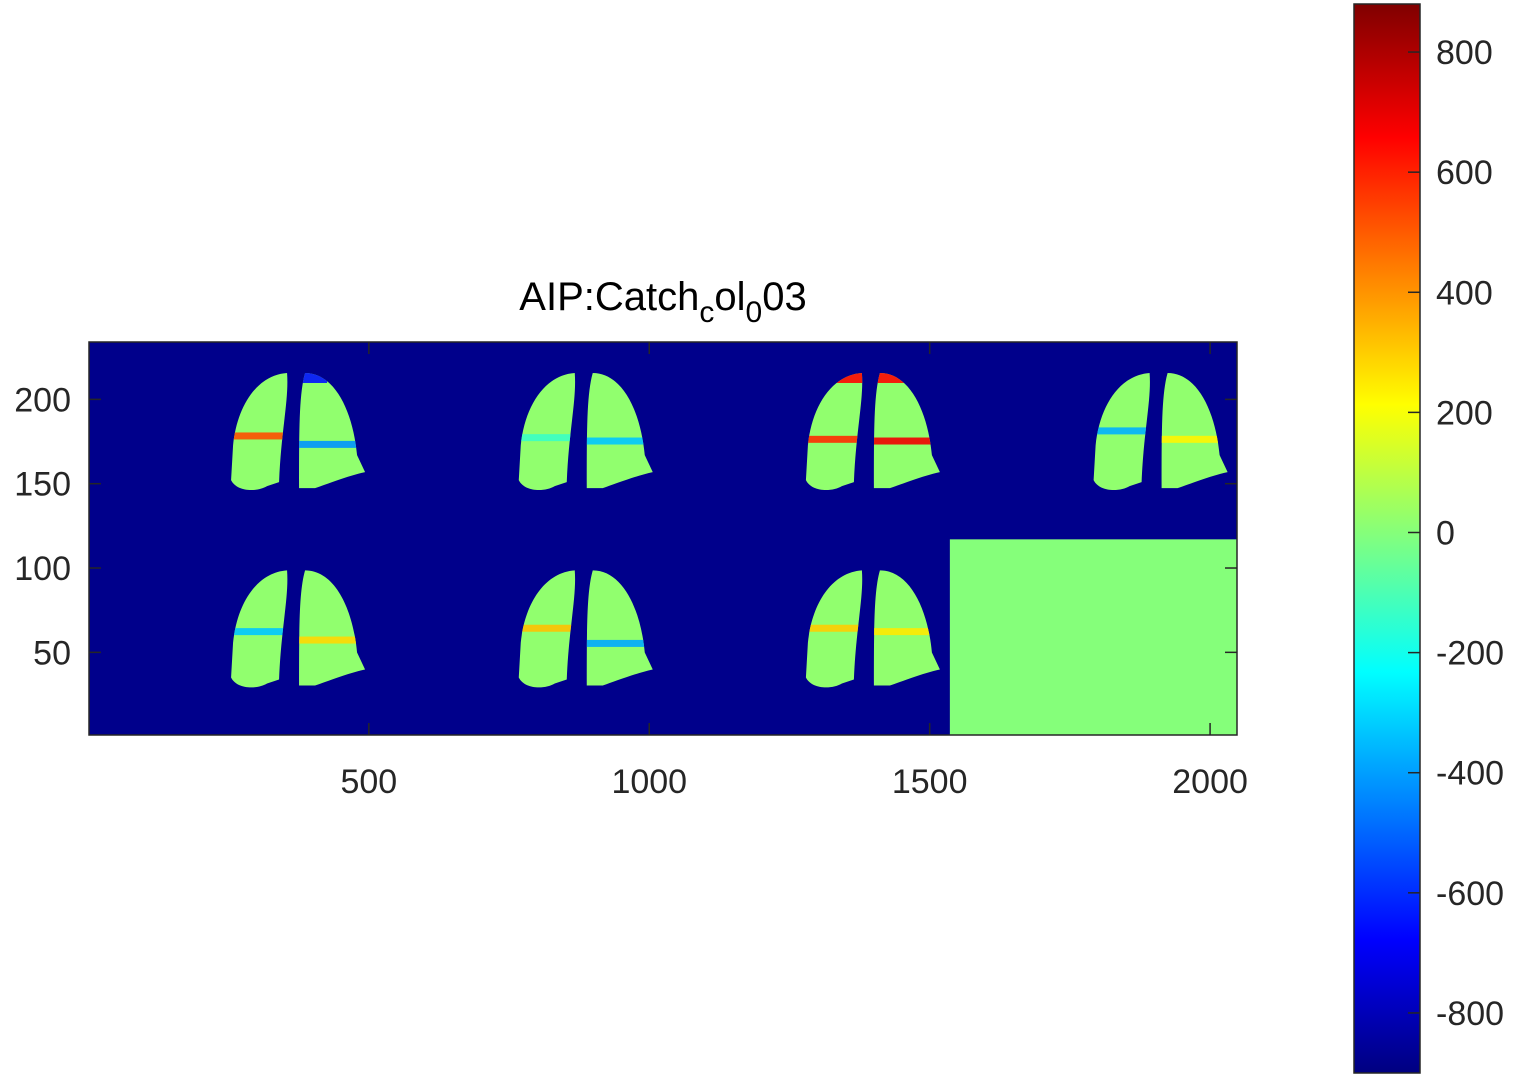  Describe the element at coordinates (1470, 894) in the screenshot. I see `colorbar-tick-label: -600` at that location.